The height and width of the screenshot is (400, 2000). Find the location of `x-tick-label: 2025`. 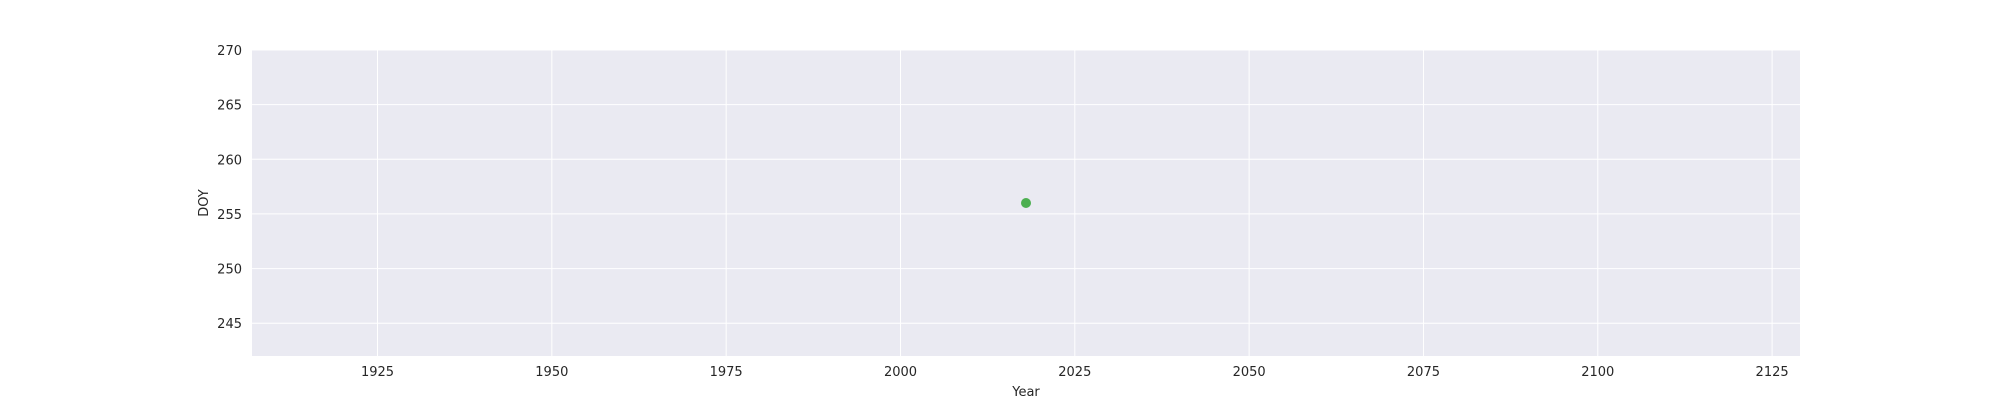

x-tick-label: 2025 is located at coordinates (1074, 372).